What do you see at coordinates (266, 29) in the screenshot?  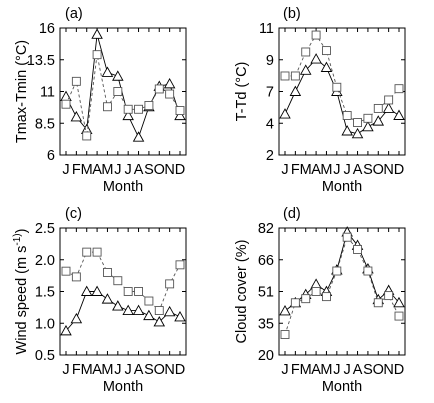 I see `y-tick-label: 11` at bounding box center [266, 29].